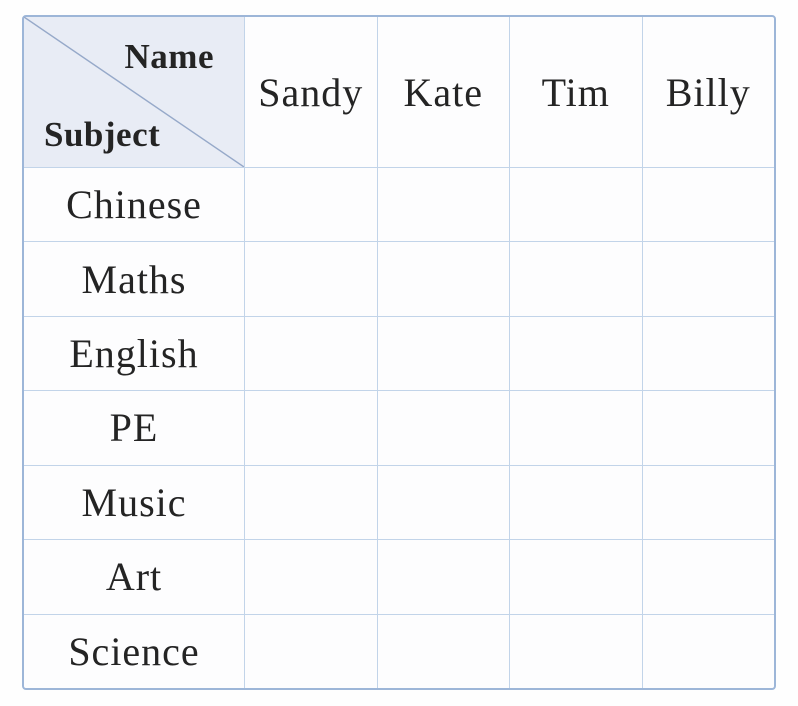 This screenshot has height=706, width=798. I want to click on column-header-kate: Kate, so click(443, 92).